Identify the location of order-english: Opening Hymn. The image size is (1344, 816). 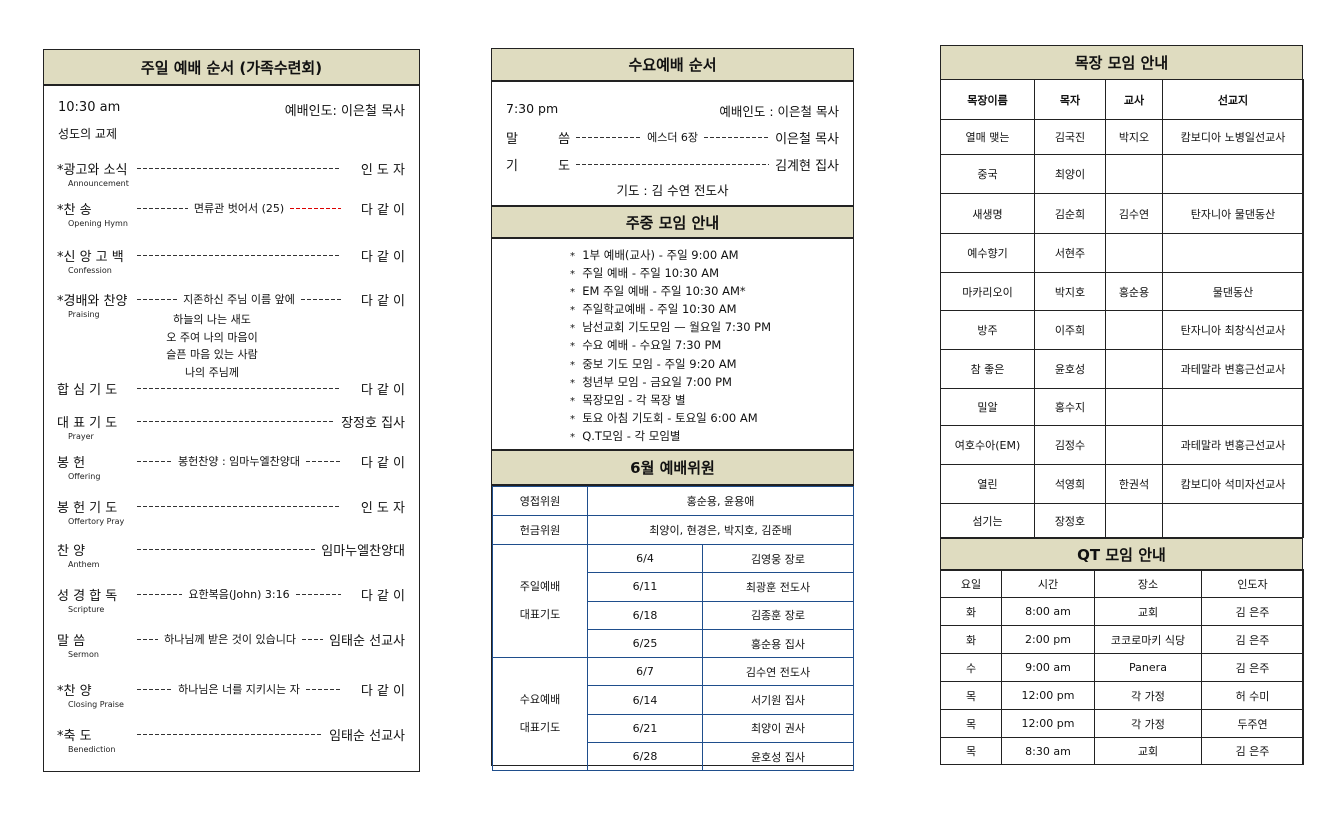
(98, 223).